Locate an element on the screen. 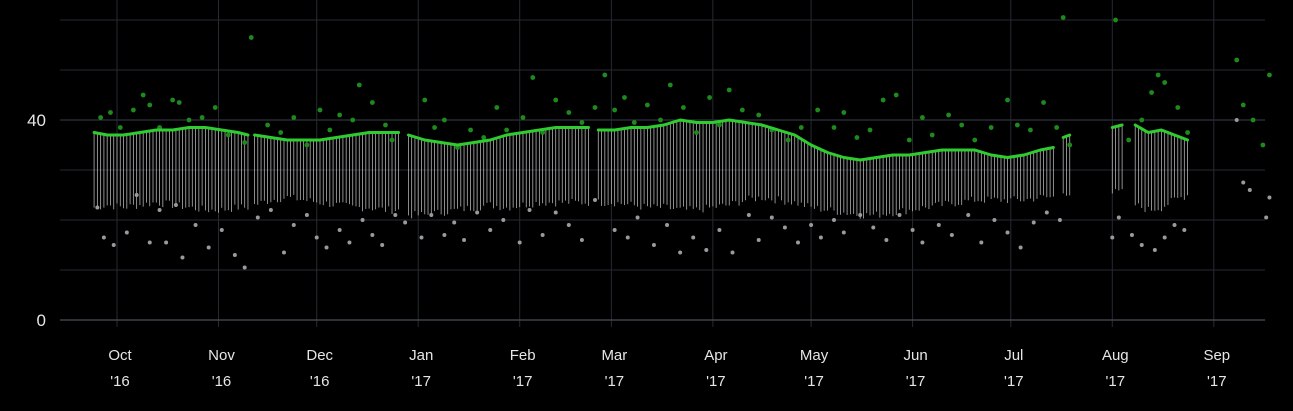  x-tick-month-label: Jan is located at coordinates (421, 355).